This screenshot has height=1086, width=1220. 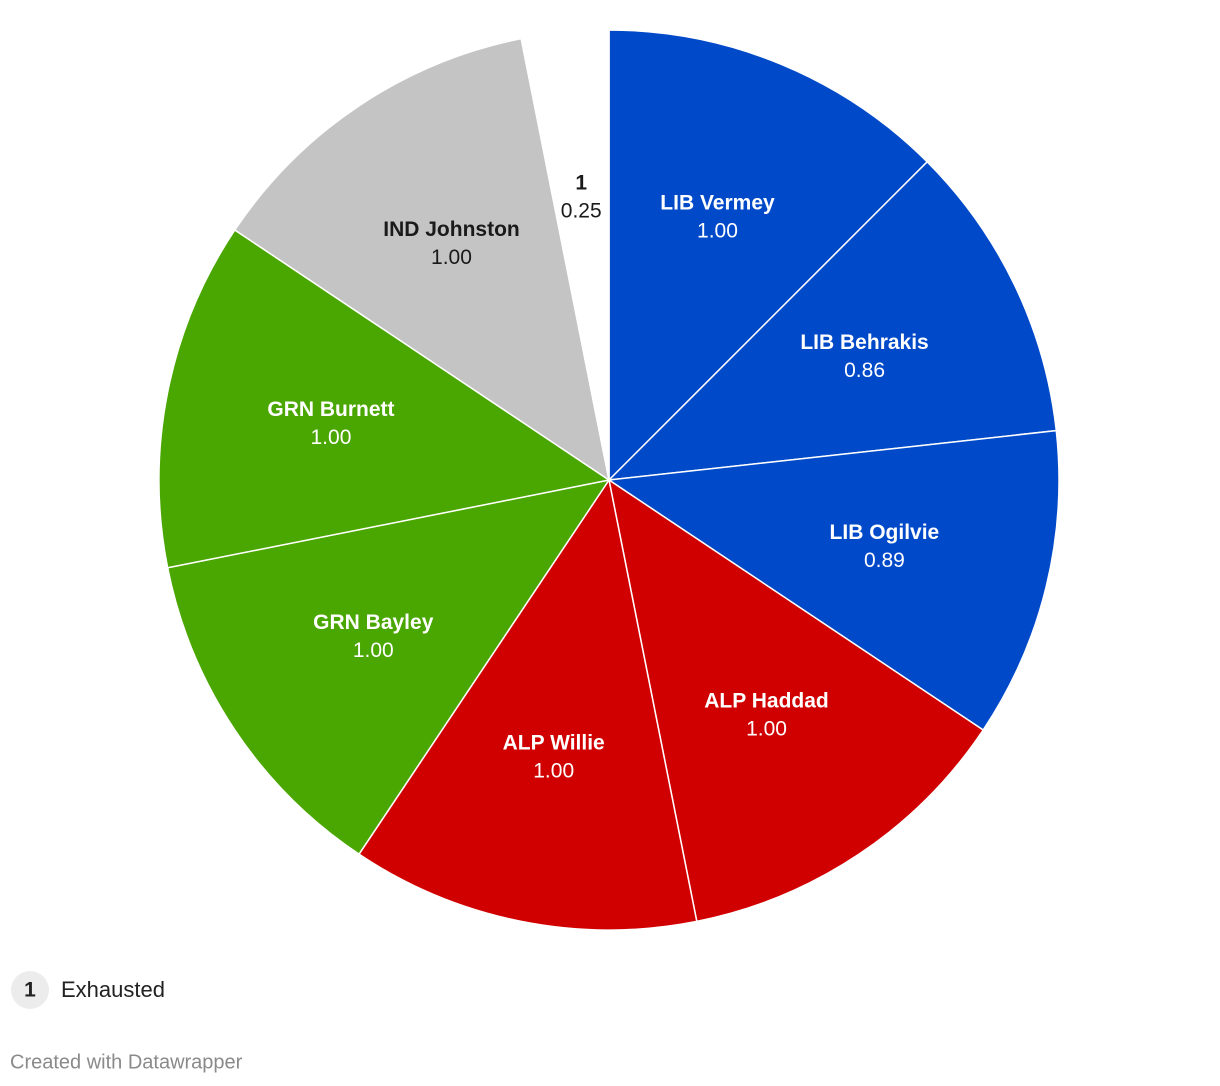 I want to click on slice-name: ALP Haddad, so click(x=766, y=700).